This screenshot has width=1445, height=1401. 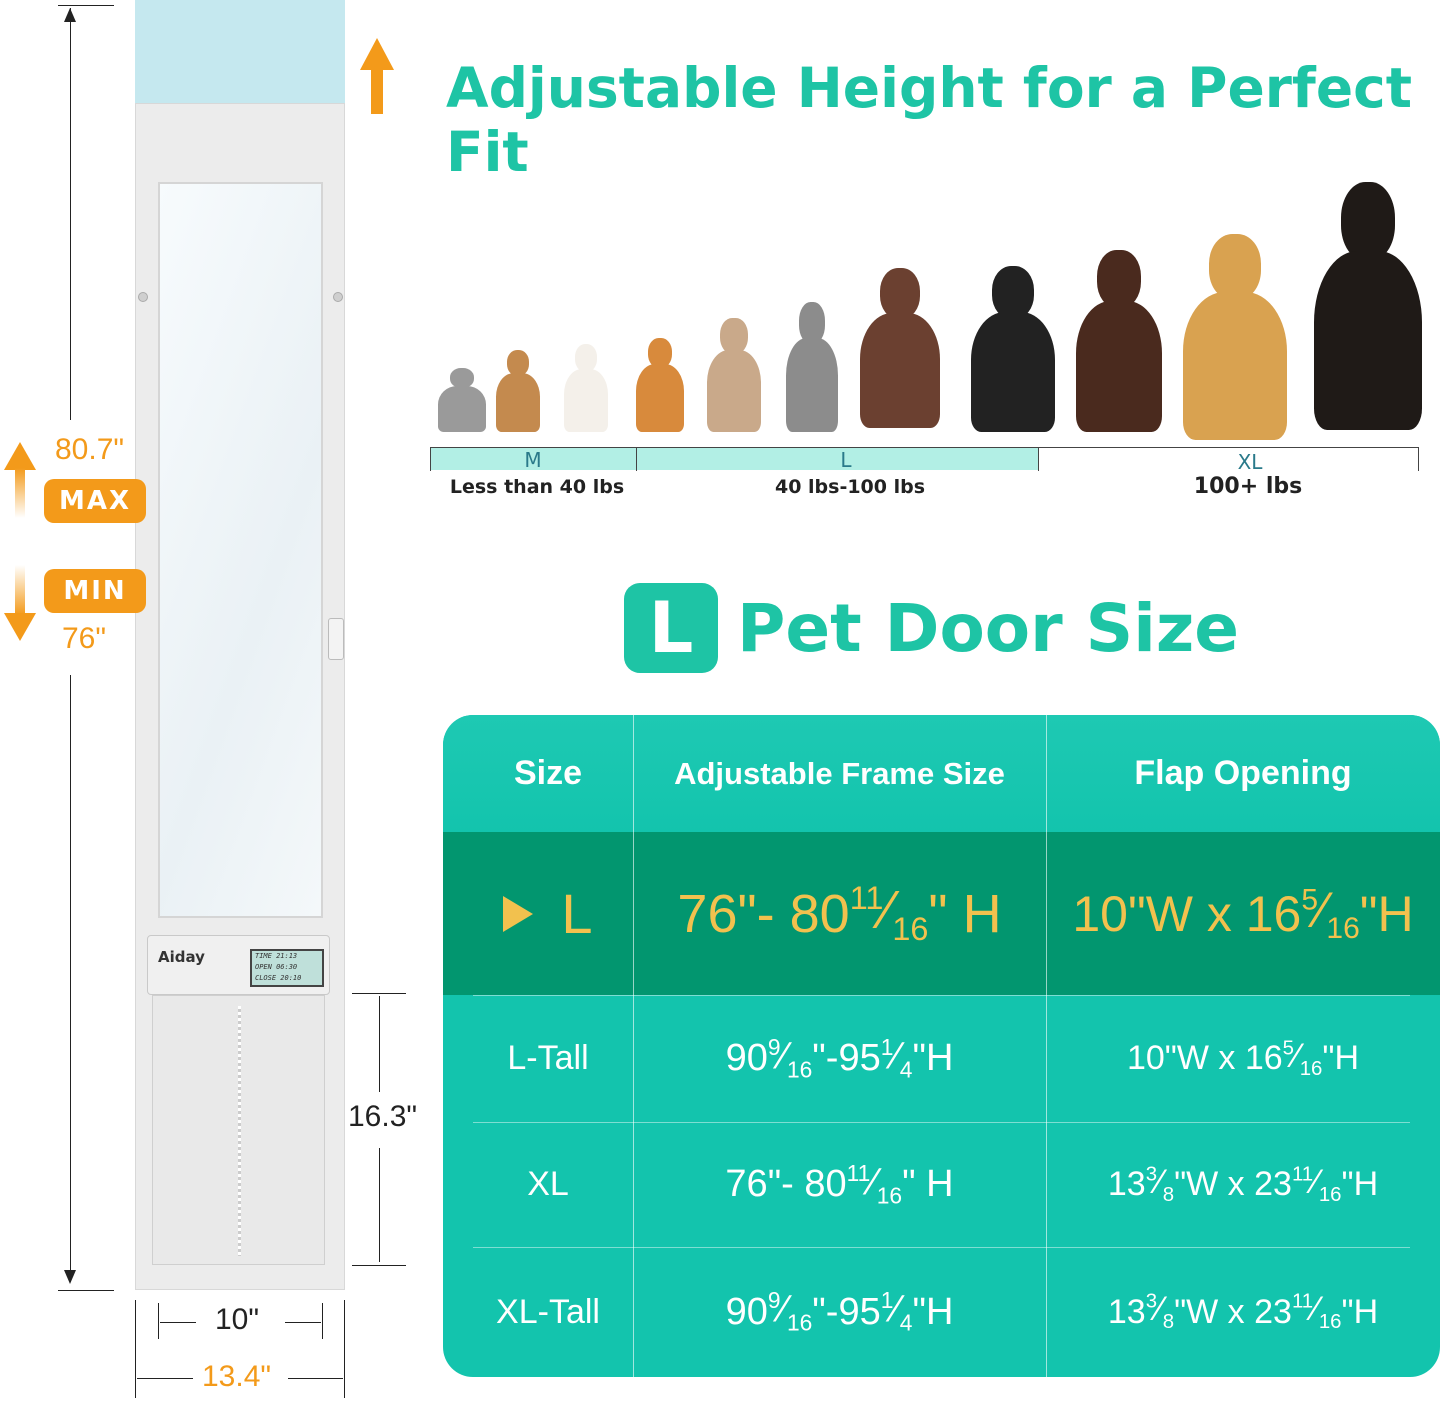 What do you see at coordinates (1310, 900) in the screenshot?
I see `fraction-numerator: 5` at bounding box center [1310, 900].